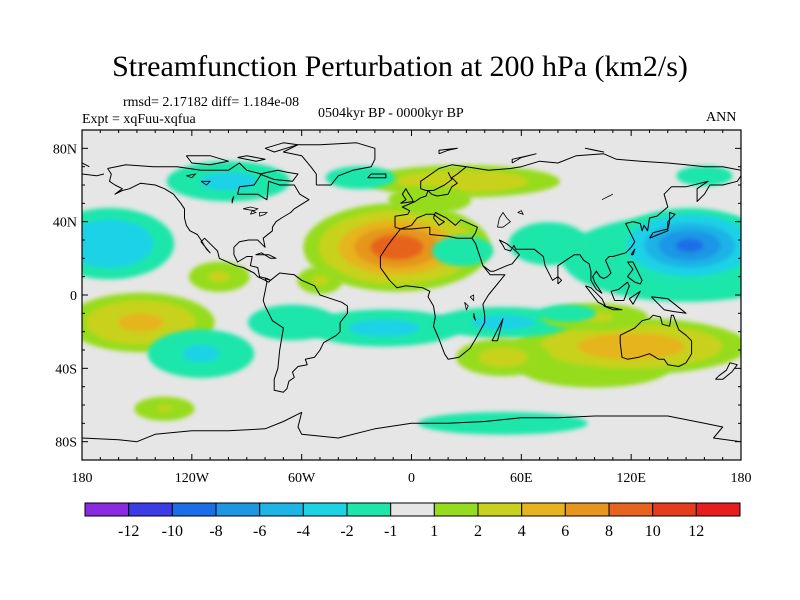 The width and height of the screenshot is (800, 600). I want to click on colorbar-label: -1, so click(390, 531).